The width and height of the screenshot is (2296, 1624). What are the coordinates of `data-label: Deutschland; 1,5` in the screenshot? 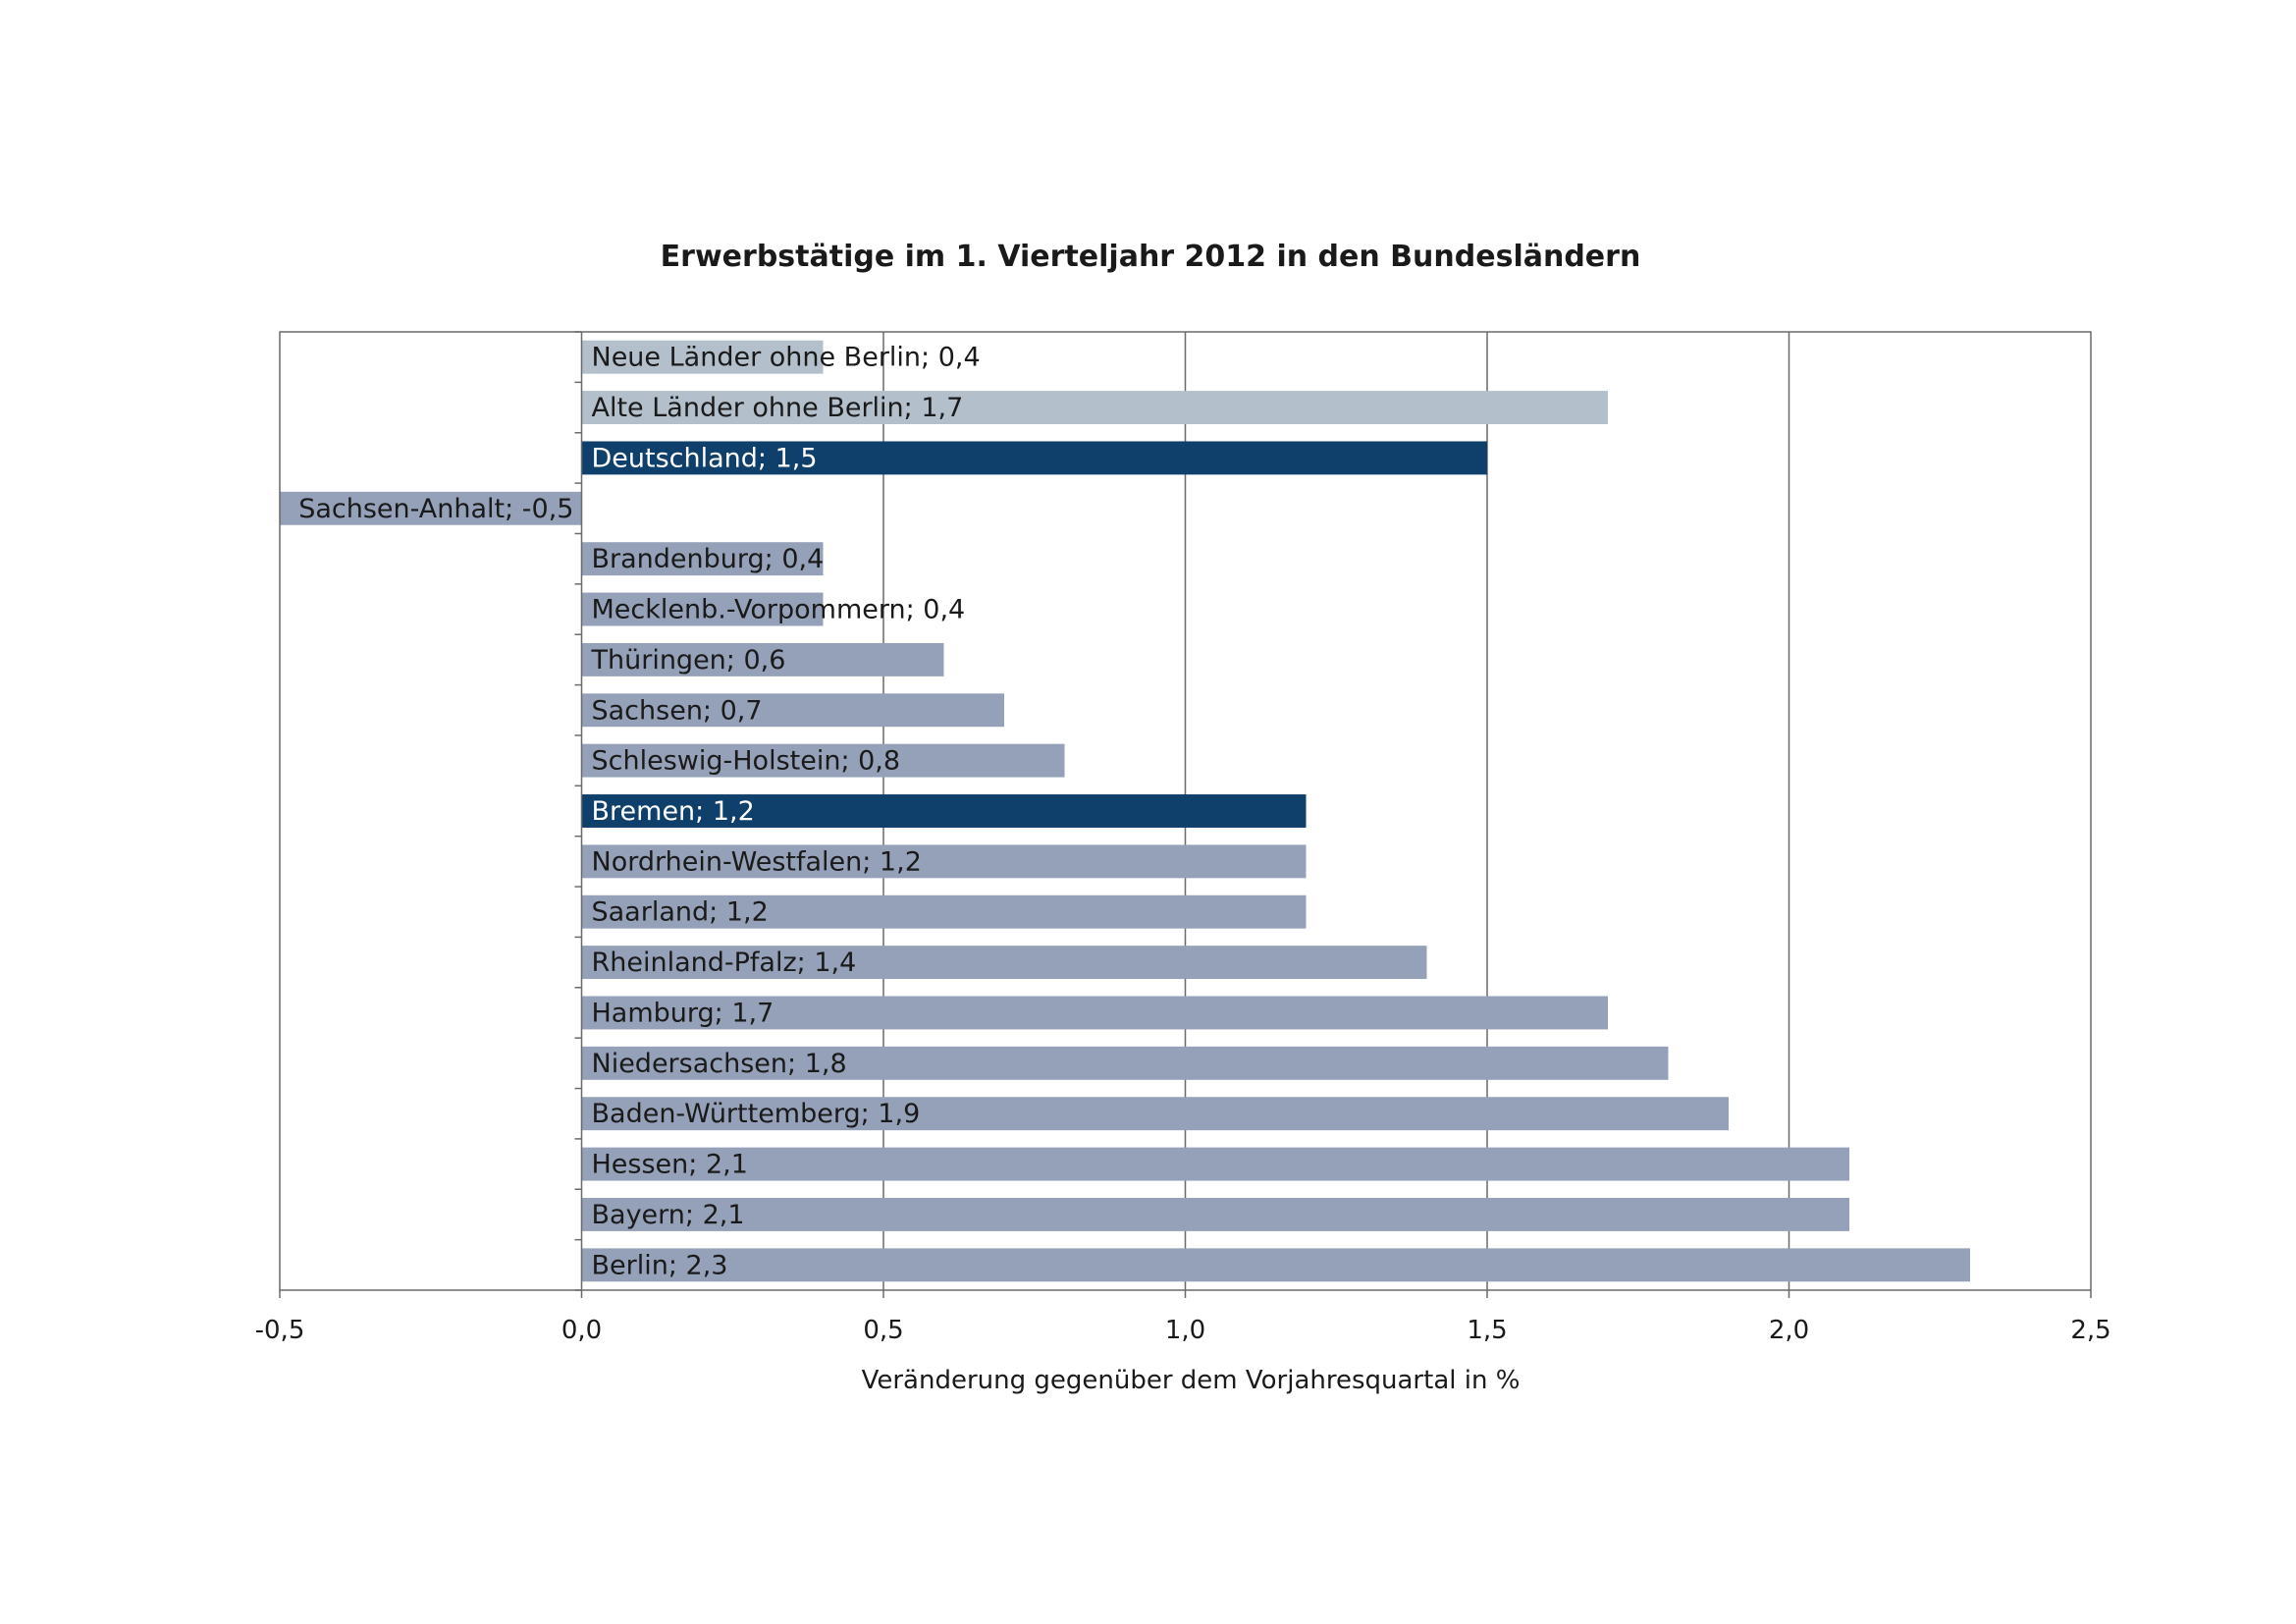 It's located at (705, 458).